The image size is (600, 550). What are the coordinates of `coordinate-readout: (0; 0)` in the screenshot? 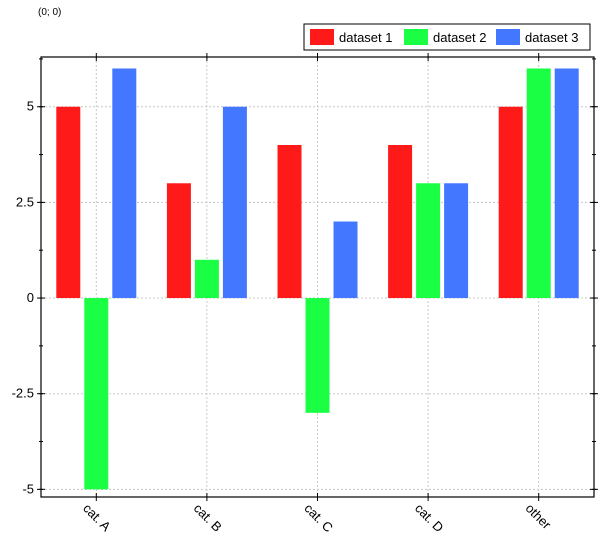 It's located at (50, 12).